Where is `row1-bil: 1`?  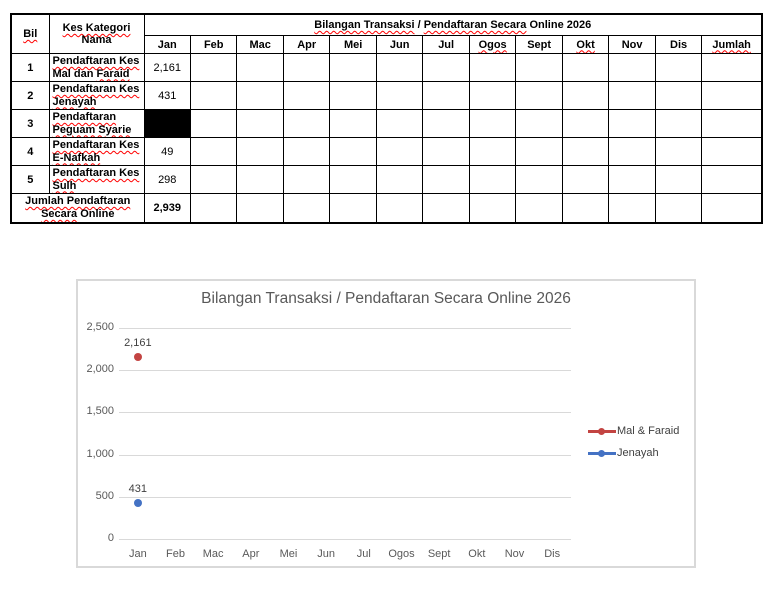
row1-bil: 1 is located at coordinates (30, 67).